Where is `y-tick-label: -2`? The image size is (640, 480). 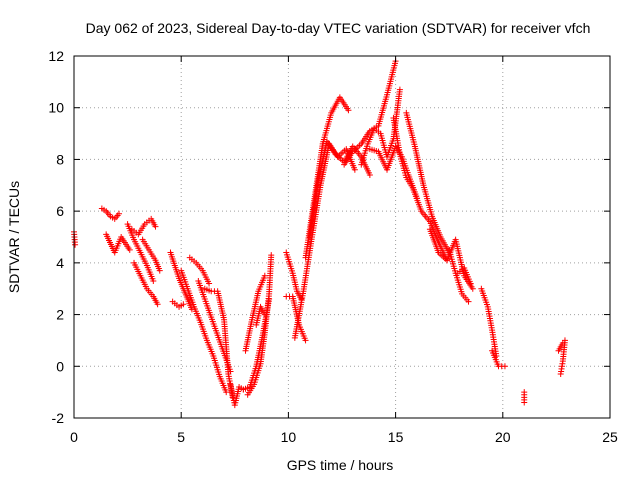 y-tick-label: -2 is located at coordinates (58, 418).